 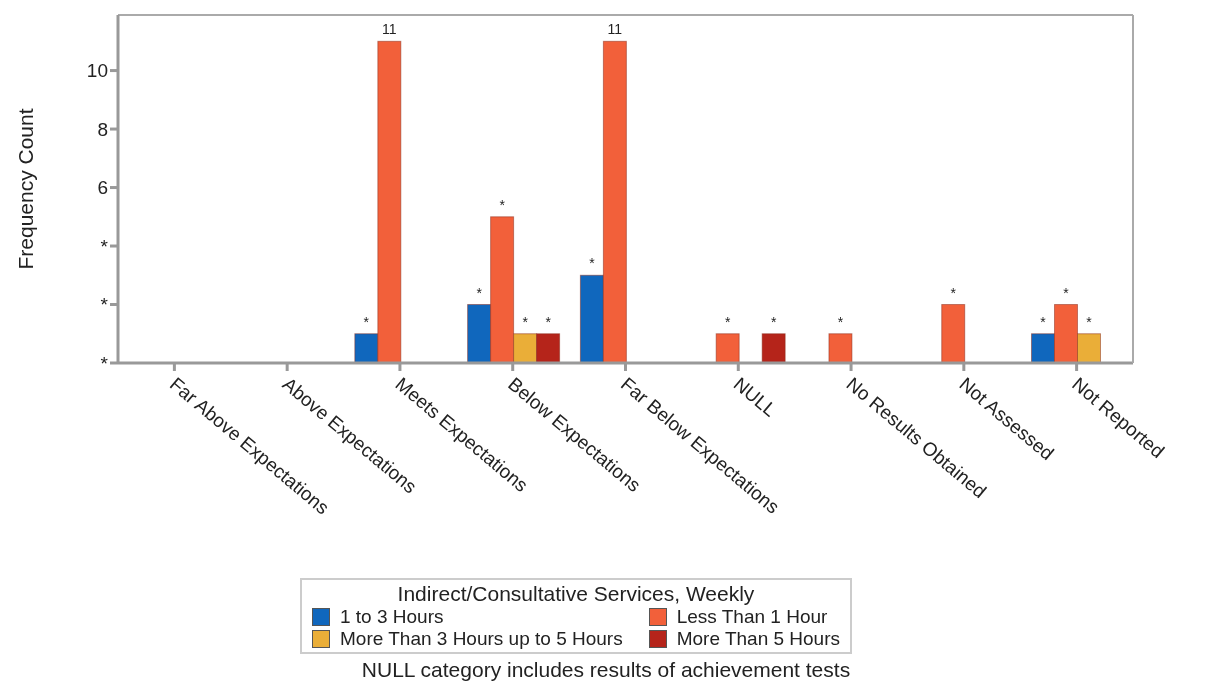 What do you see at coordinates (102, 129) in the screenshot?
I see `y-tick-label: 8` at bounding box center [102, 129].